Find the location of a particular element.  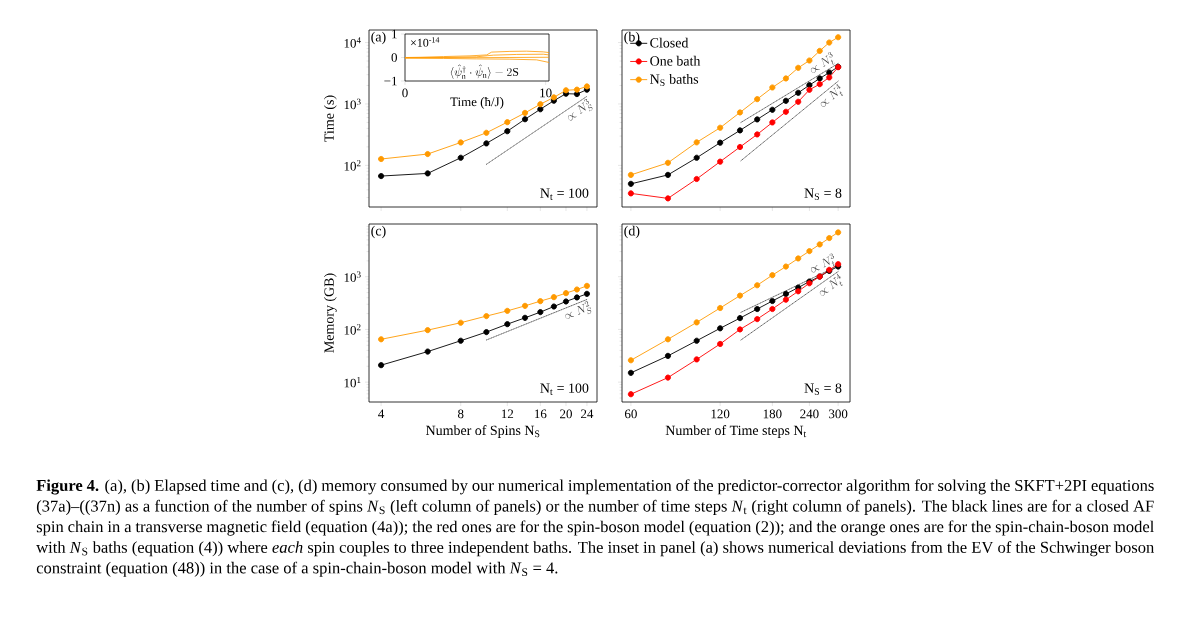

y-axis-title: Time (s) is located at coordinates (330, 118).